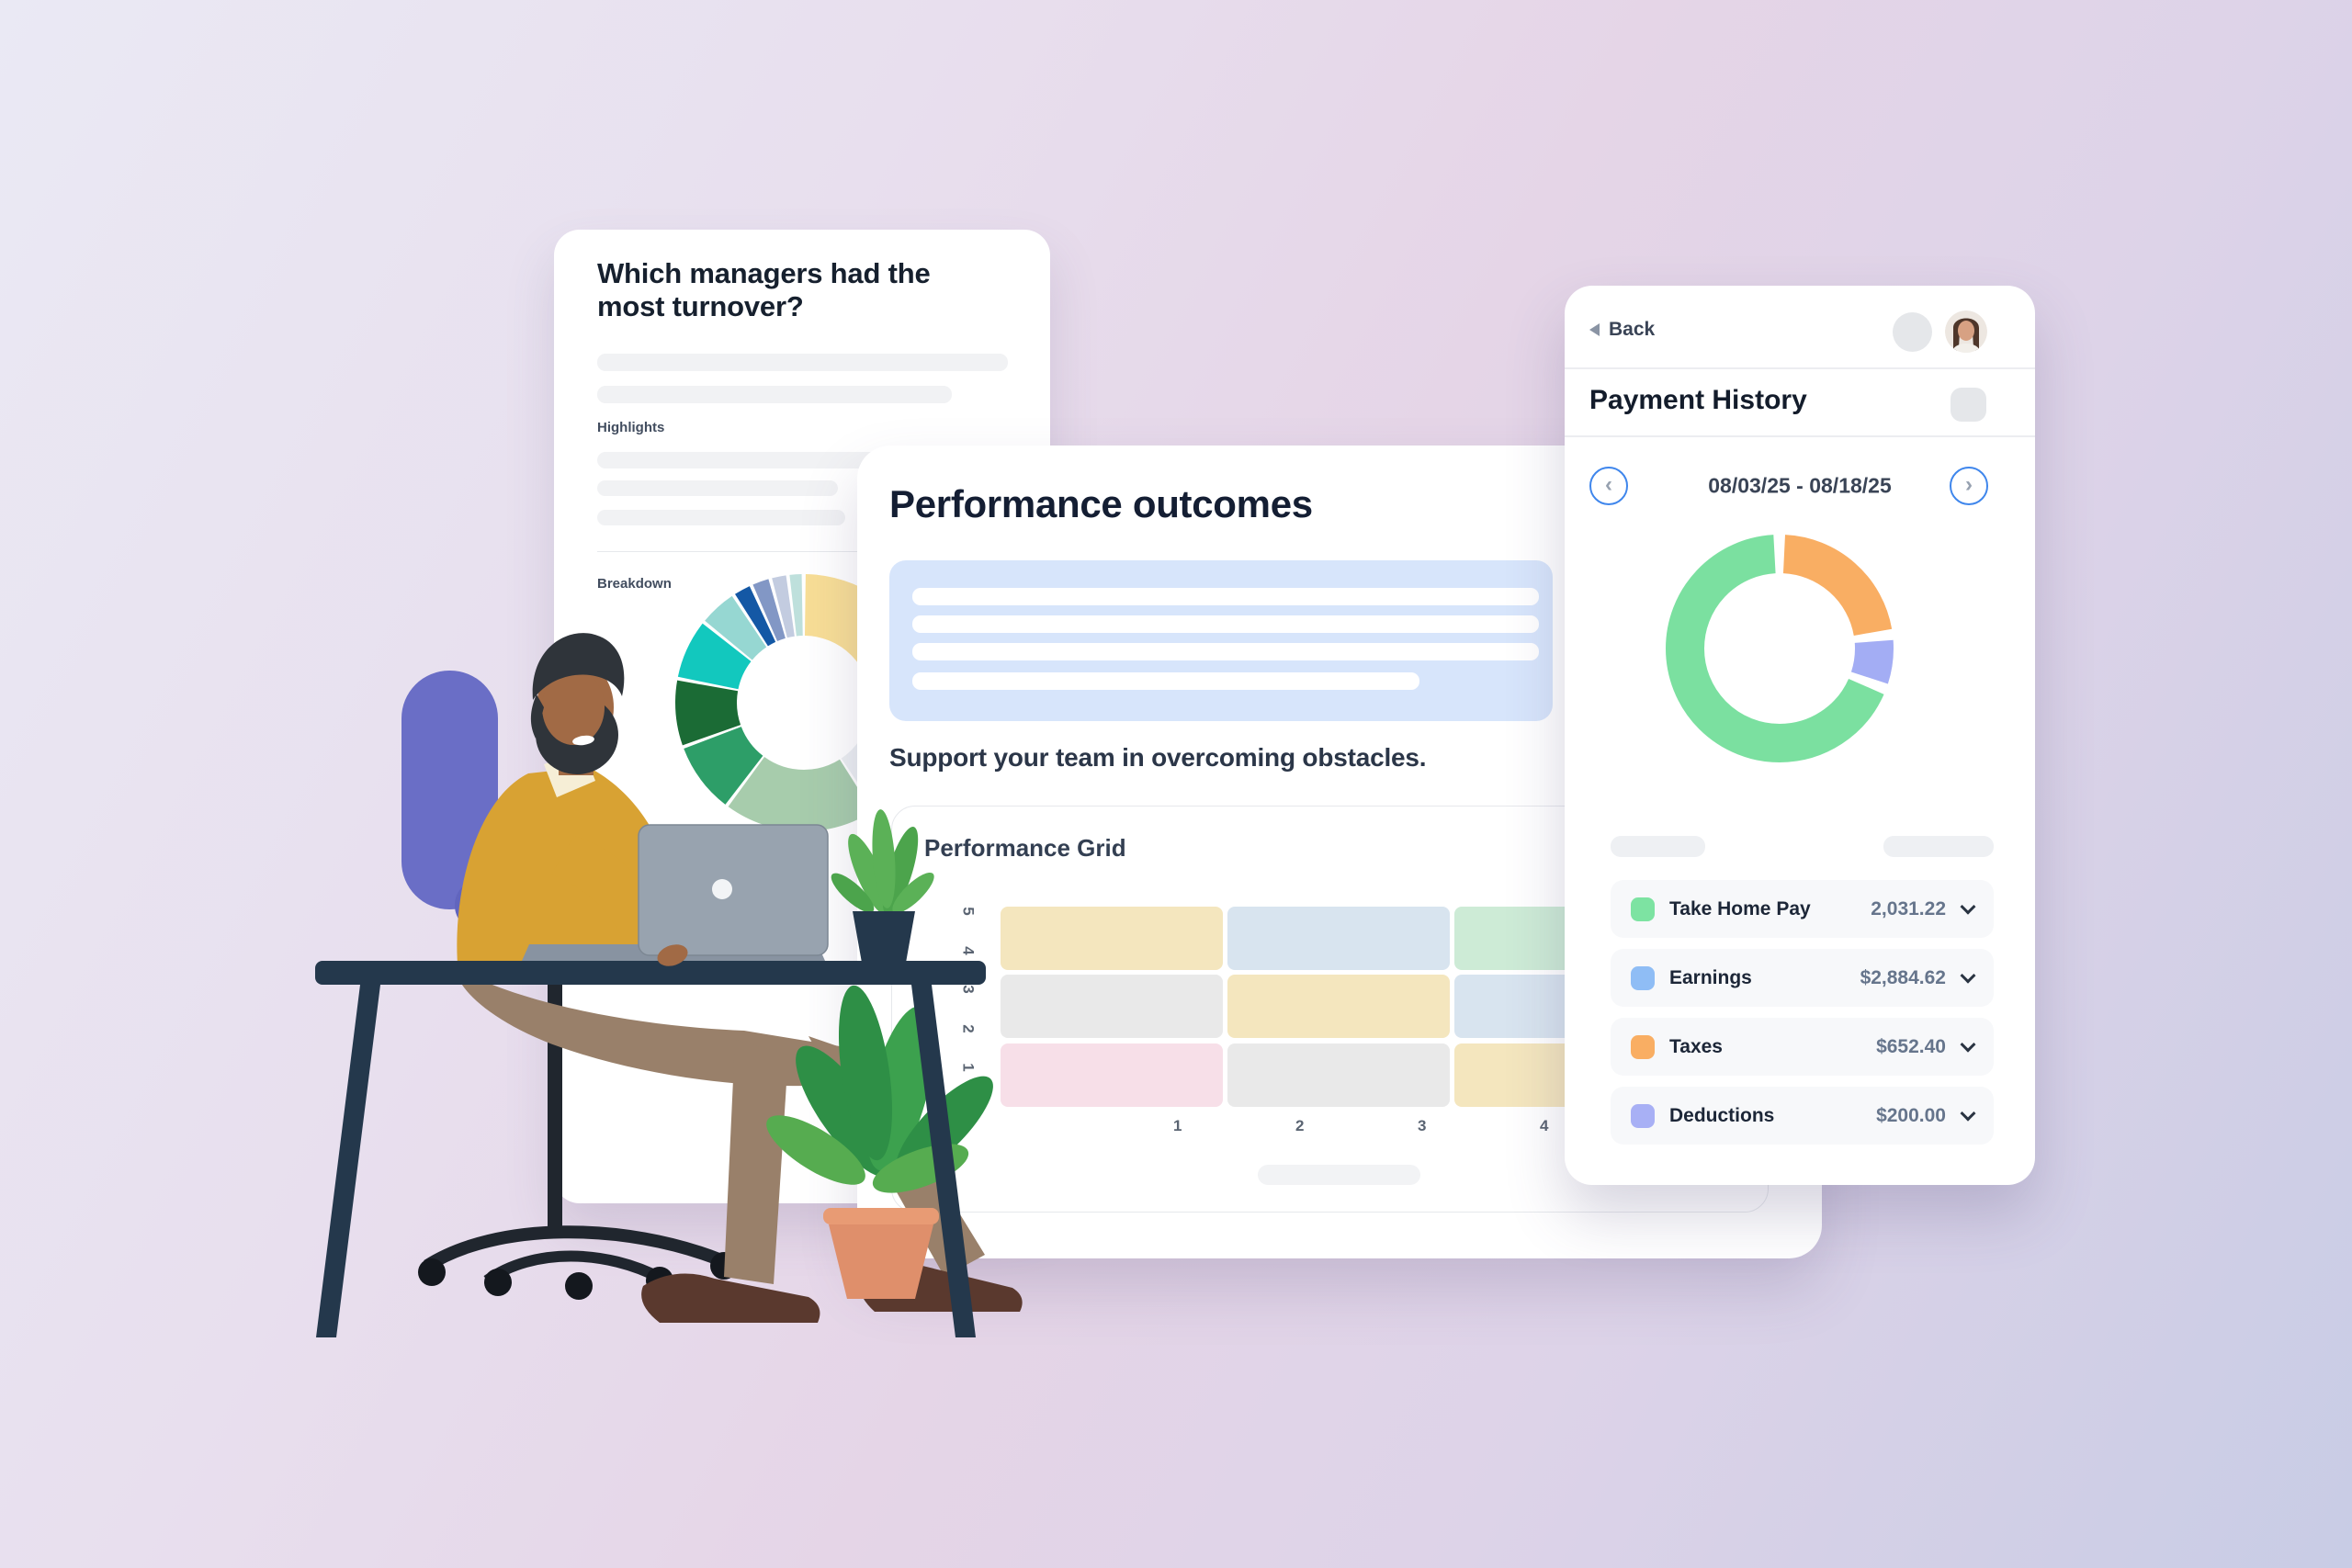 The height and width of the screenshot is (1568, 2352). I want to click on donut-segment-Deductions, so click(1780, 649).